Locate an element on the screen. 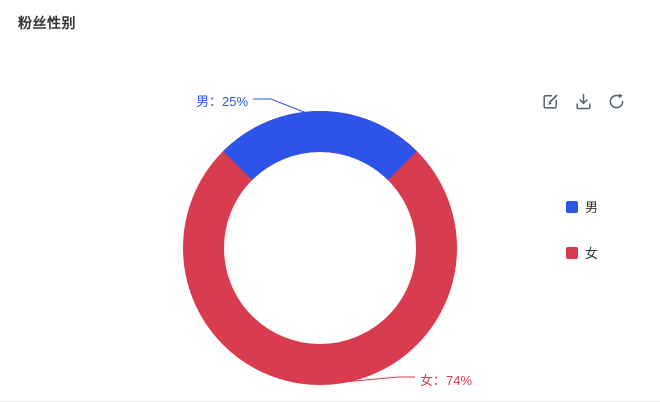 The height and width of the screenshot is (402, 660). edit-button is located at coordinates (550, 101).